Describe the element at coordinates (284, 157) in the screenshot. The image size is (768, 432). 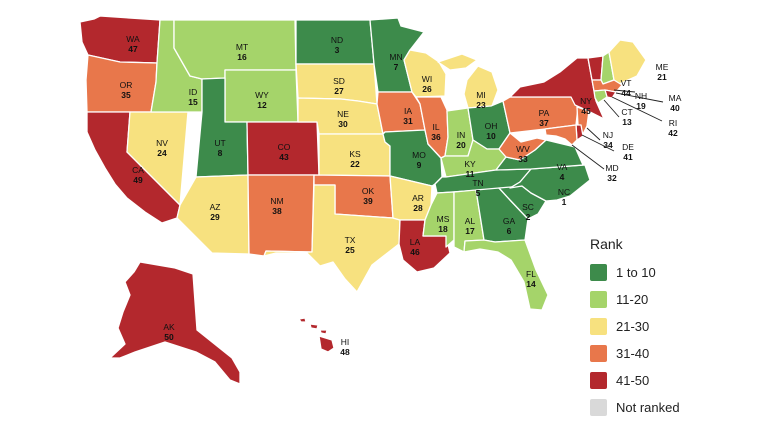
I see `state-rank-label: 43` at that location.